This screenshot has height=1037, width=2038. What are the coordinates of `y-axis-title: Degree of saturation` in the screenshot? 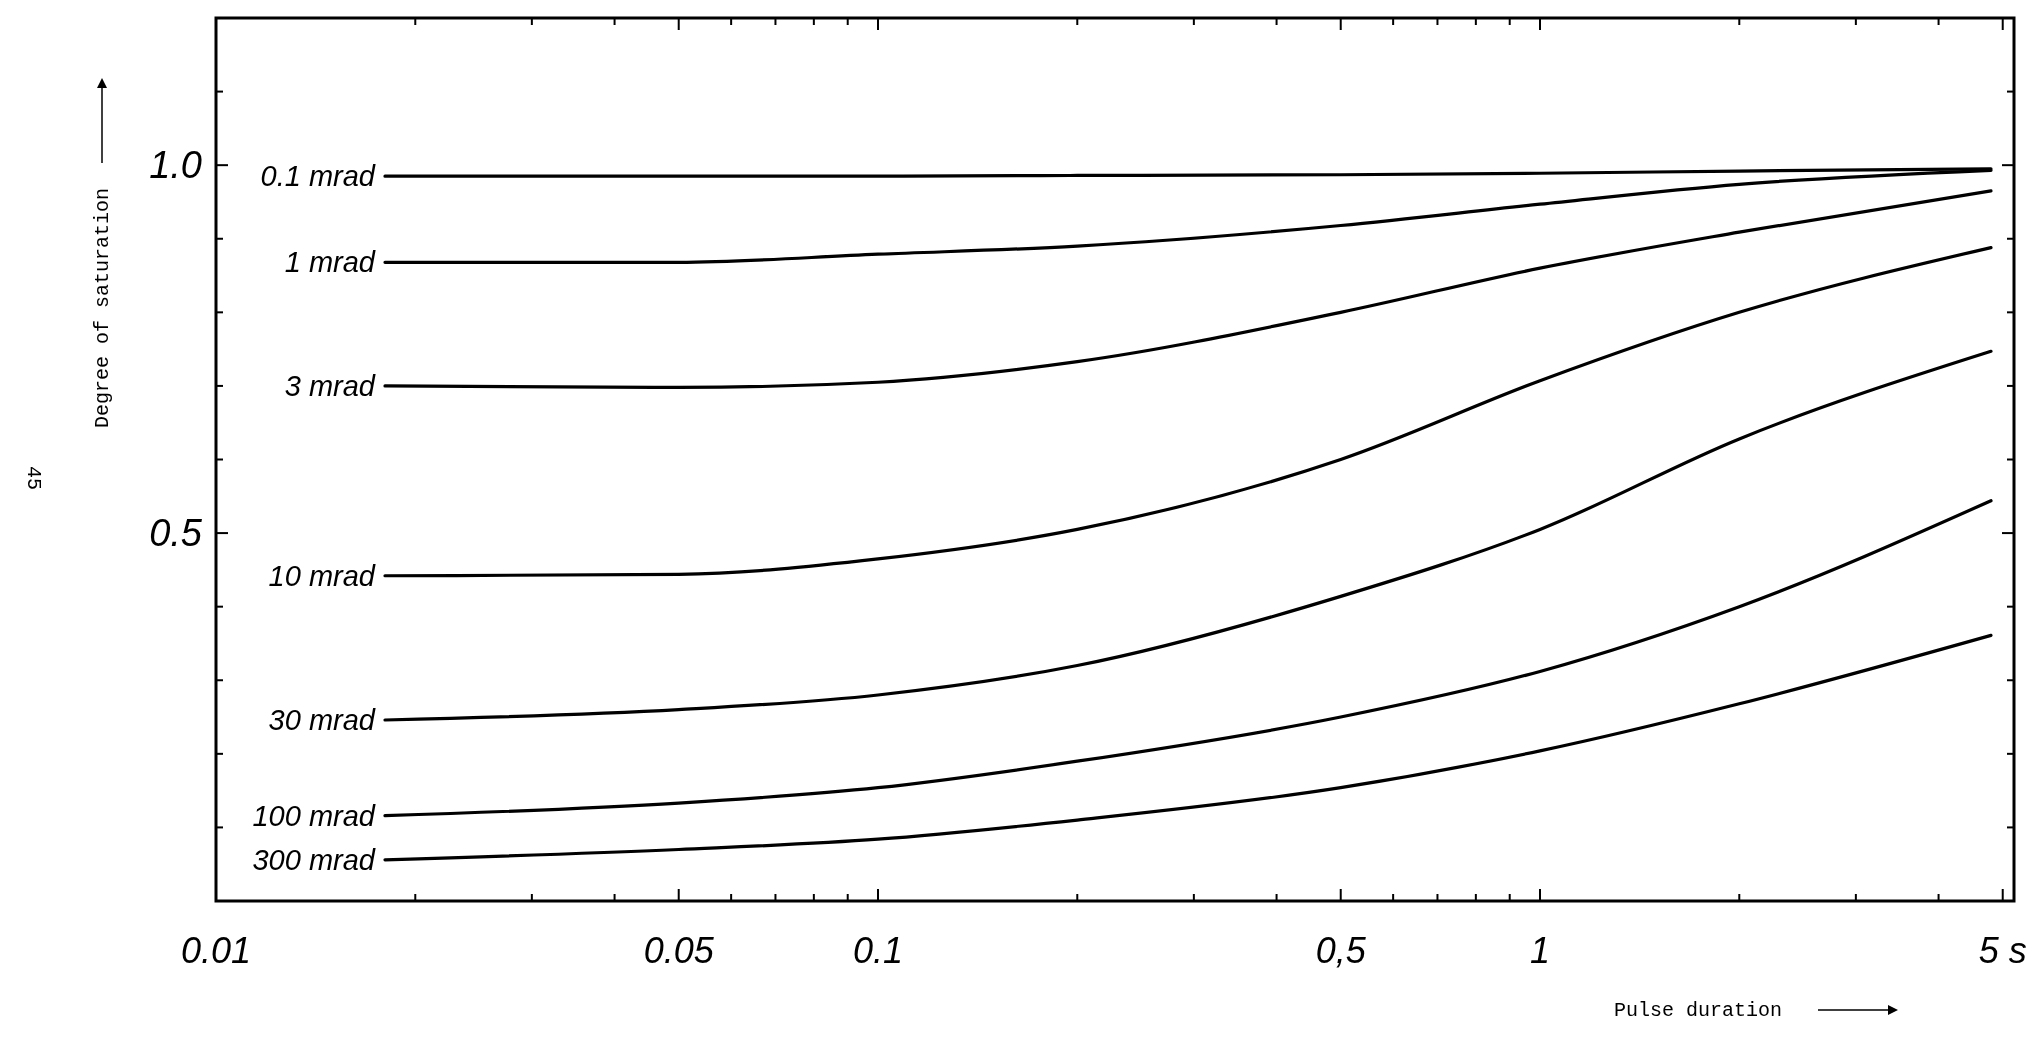 It's located at (102, 308).